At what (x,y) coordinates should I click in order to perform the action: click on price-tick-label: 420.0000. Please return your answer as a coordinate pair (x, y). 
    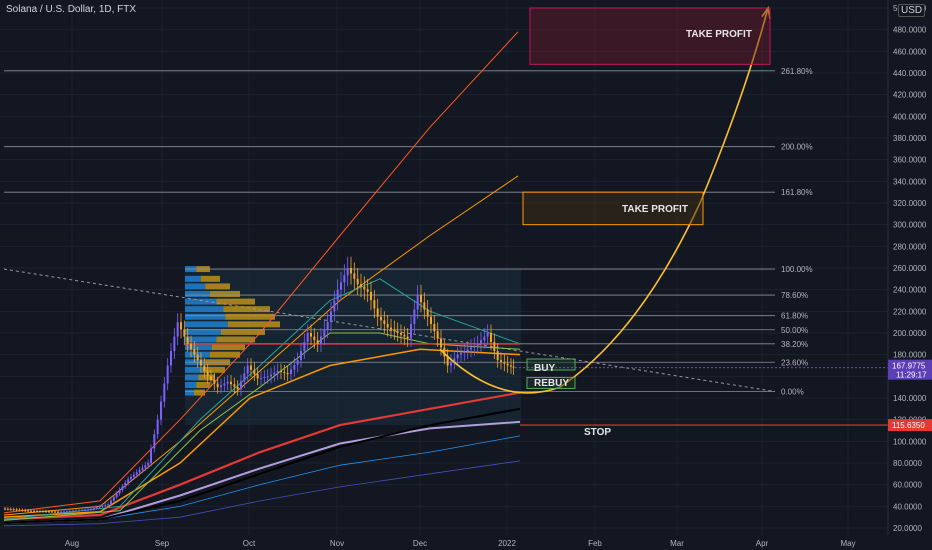
    Looking at the image, I should click on (910, 95).